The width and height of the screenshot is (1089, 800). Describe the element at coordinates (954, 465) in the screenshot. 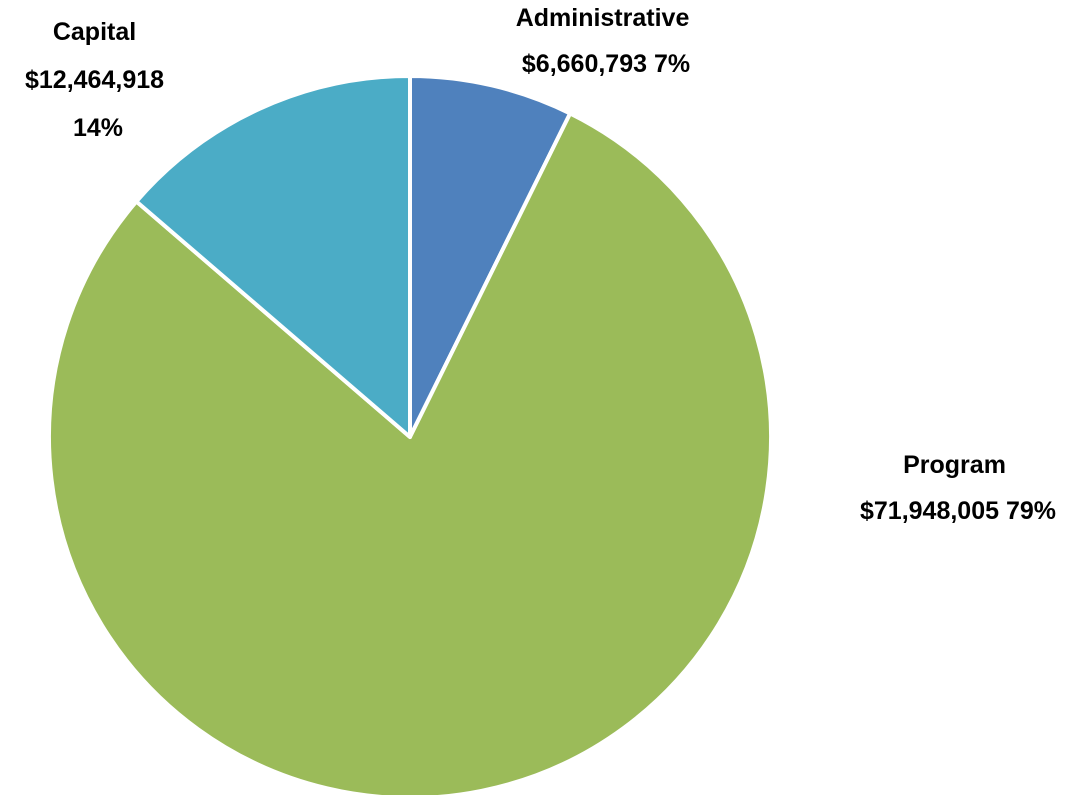

I see `data-label-program-name: Program` at that location.